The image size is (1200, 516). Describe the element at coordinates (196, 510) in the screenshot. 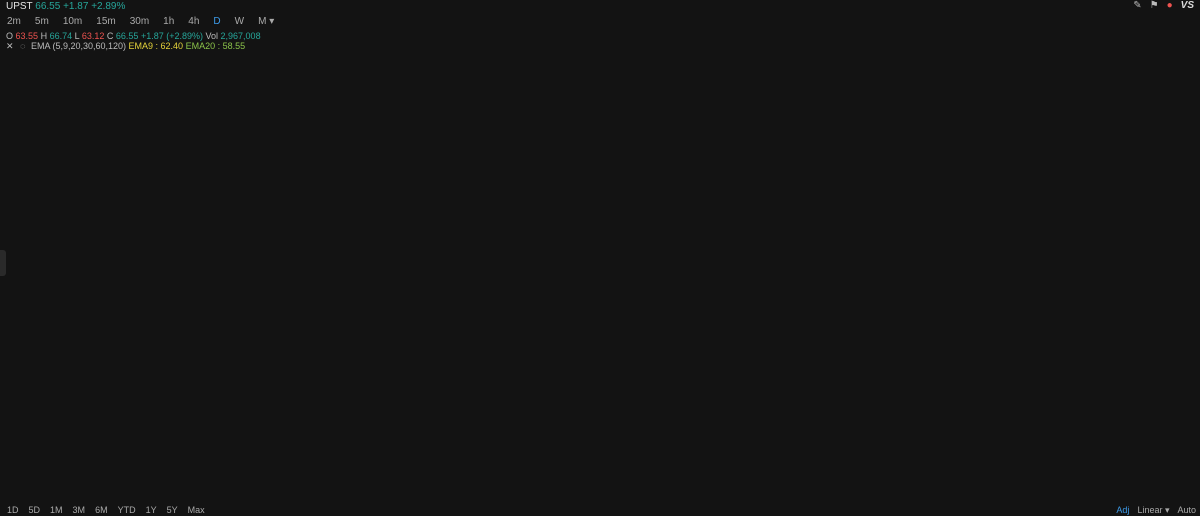

I see `range-button-max: Max` at that location.